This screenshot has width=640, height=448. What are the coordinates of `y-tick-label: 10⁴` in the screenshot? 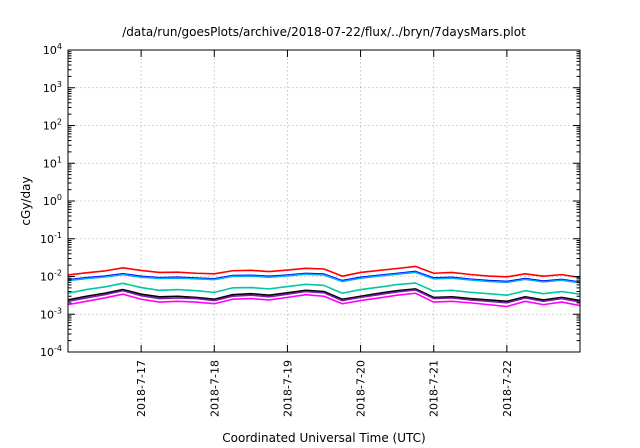 It's located at (52, 49).